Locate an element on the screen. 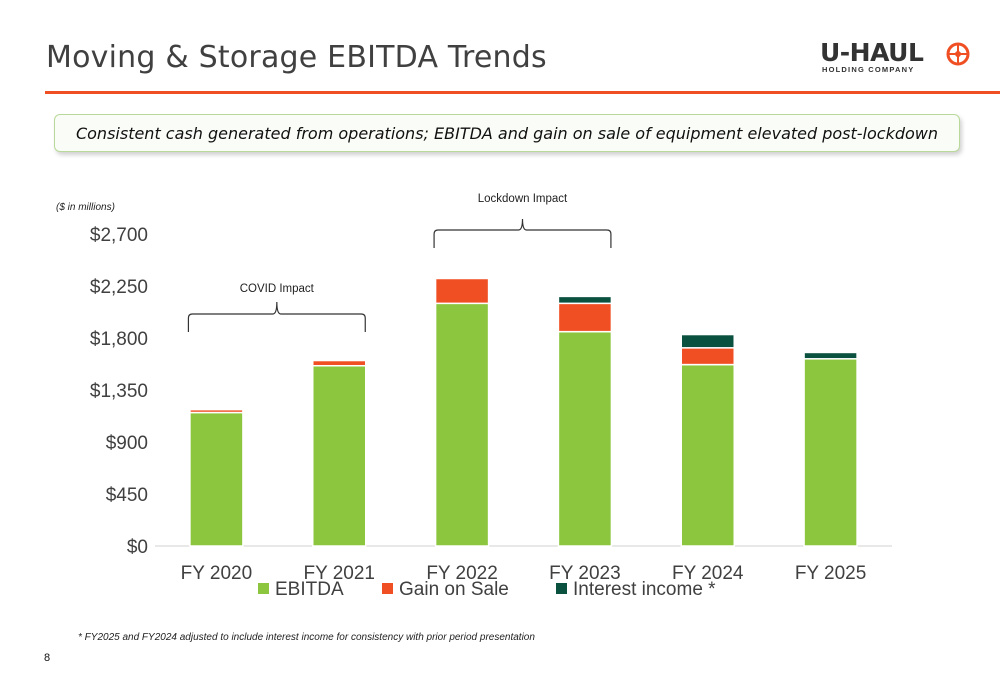 The image size is (1000, 685). wheel-icon is located at coordinates (958, 54).